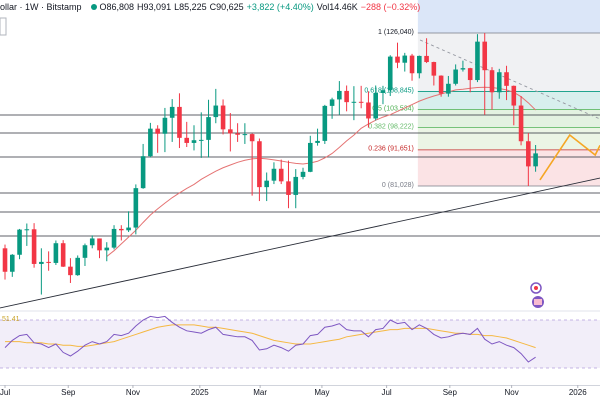 This screenshot has height=400, width=600. I want to click on status-dot, so click(93, 7).